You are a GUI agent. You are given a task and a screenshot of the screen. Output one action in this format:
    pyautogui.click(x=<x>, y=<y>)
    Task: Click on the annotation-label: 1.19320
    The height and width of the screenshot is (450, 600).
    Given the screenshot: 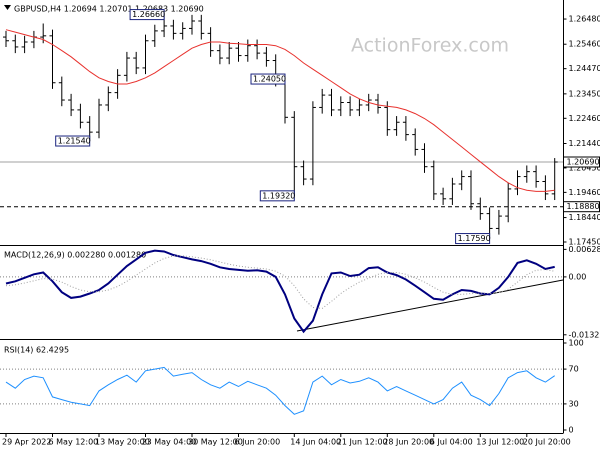 What is the action you would take?
    pyautogui.click(x=278, y=195)
    